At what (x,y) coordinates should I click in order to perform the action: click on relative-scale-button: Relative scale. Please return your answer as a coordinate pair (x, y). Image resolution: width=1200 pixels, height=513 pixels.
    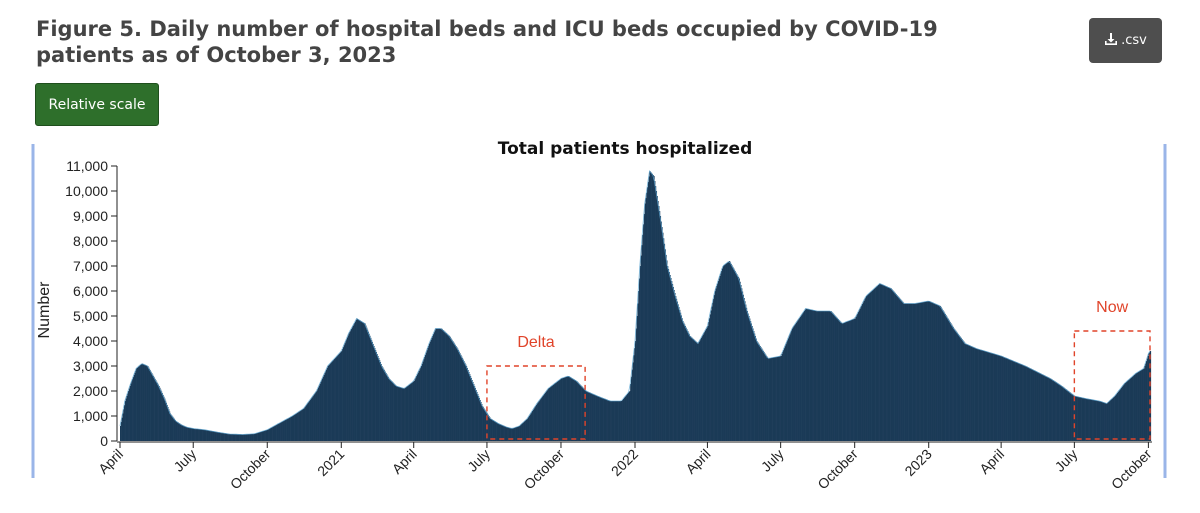
    Looking at the image, I should click on (97, 104).